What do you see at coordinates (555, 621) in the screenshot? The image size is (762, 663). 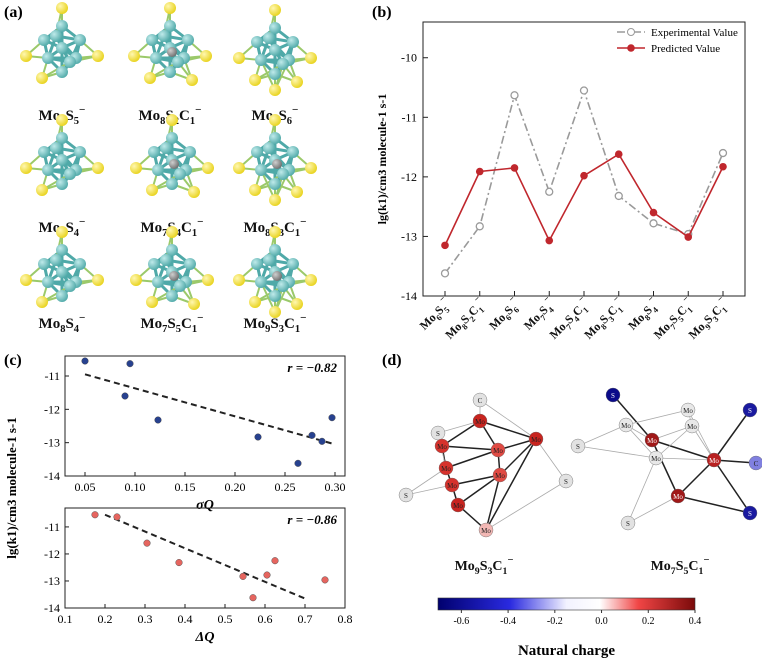 I see `colorbar-tick-label: -0.2` at bounding box center [555, 621].